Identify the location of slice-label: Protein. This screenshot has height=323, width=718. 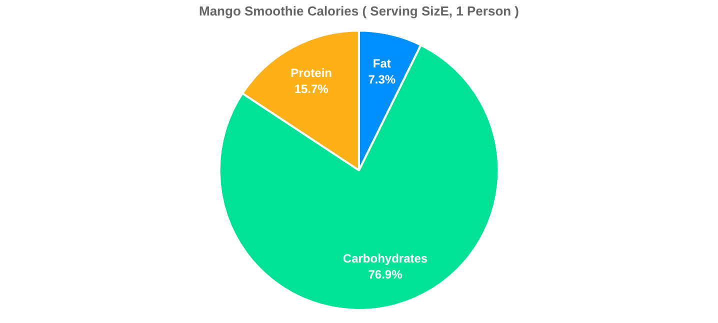
(311, 73).